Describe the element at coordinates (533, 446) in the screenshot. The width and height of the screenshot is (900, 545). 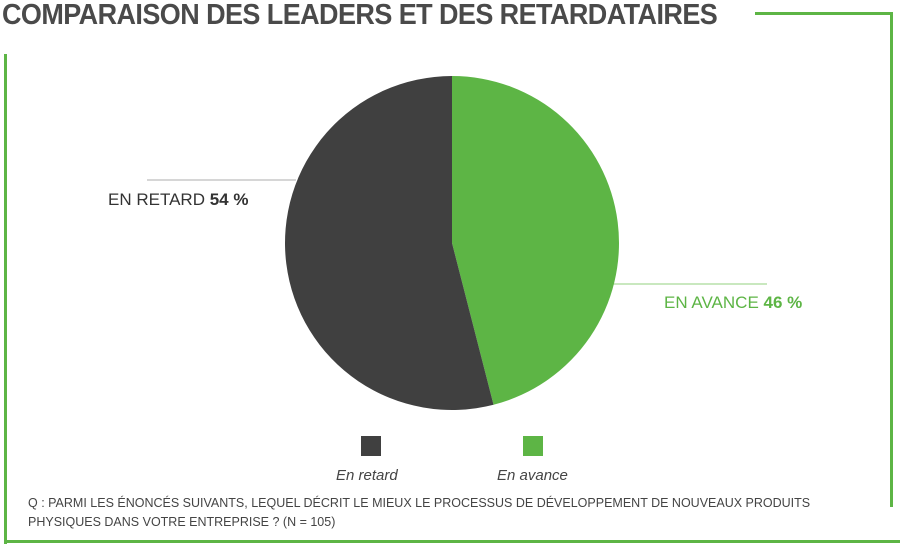
I see `legend-swatch-en-avance` at that location.